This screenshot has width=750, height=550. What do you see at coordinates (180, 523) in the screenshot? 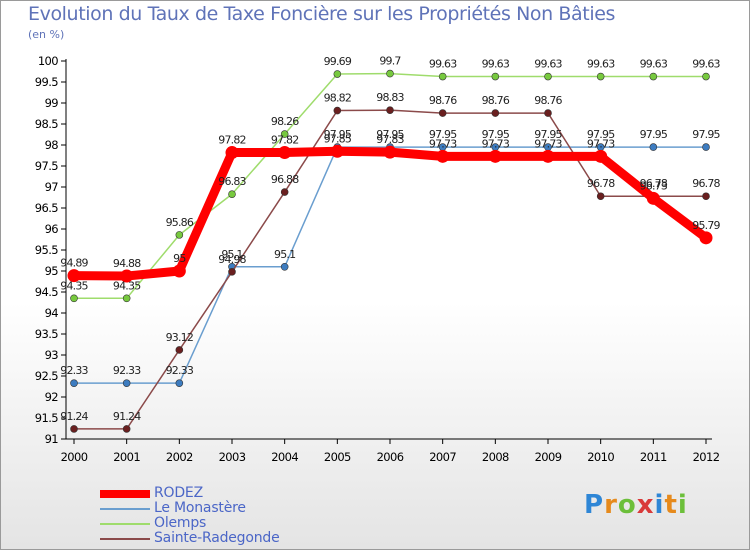
I see `legend-label-olemps: Olemps` at bounding box center [180, 523].